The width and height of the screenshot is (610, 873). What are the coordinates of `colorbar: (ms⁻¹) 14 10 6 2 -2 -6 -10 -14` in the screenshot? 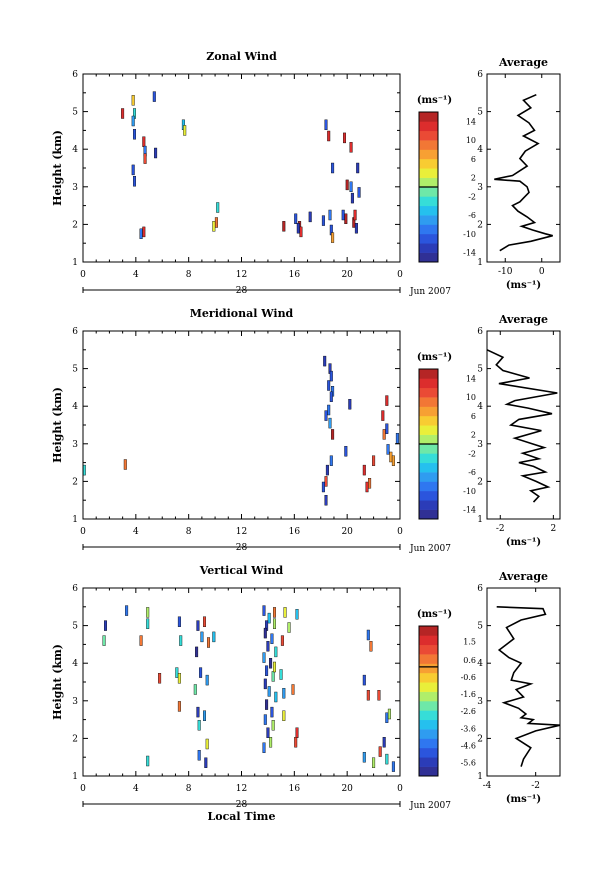 It's located at (446, 436).